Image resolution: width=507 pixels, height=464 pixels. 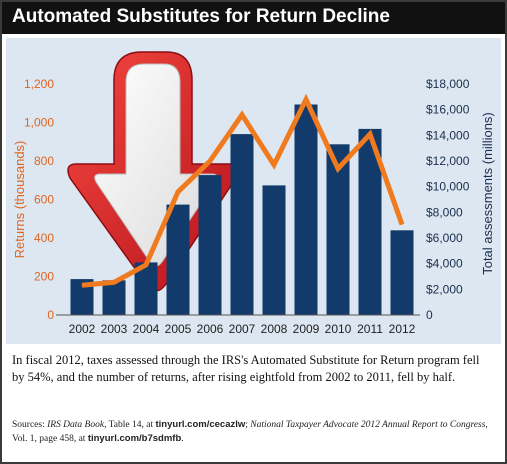 I want to click on bar-2003, so click(x=114, y=297).